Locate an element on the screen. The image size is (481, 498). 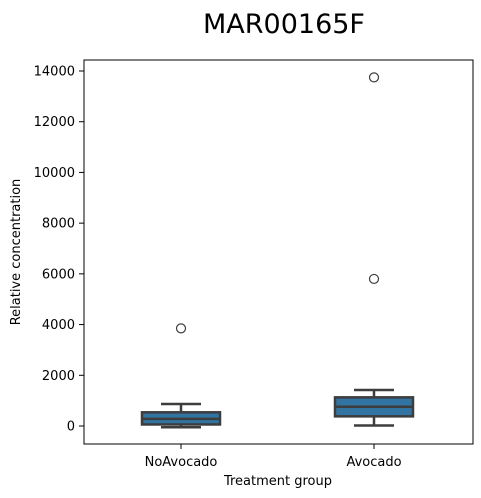
y-axis-label: Relative concentration is located at coordinates (16, 252).